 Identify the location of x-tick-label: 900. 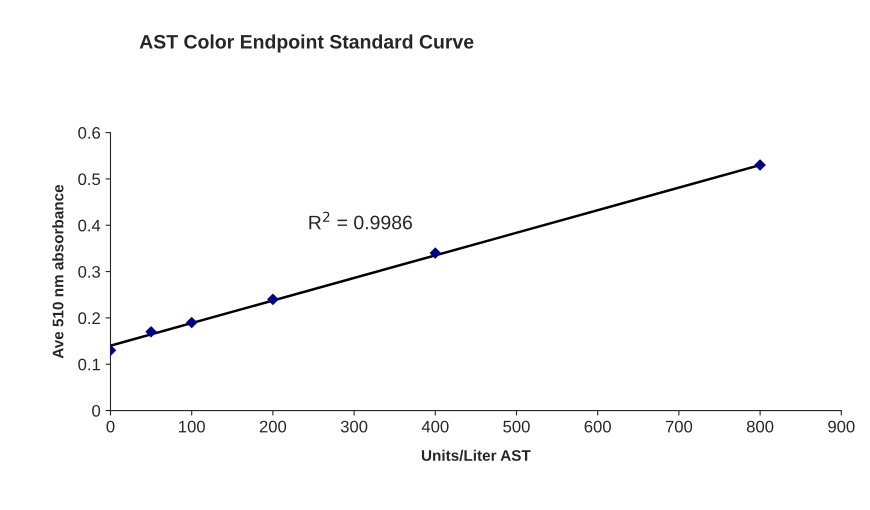
(841, 426).